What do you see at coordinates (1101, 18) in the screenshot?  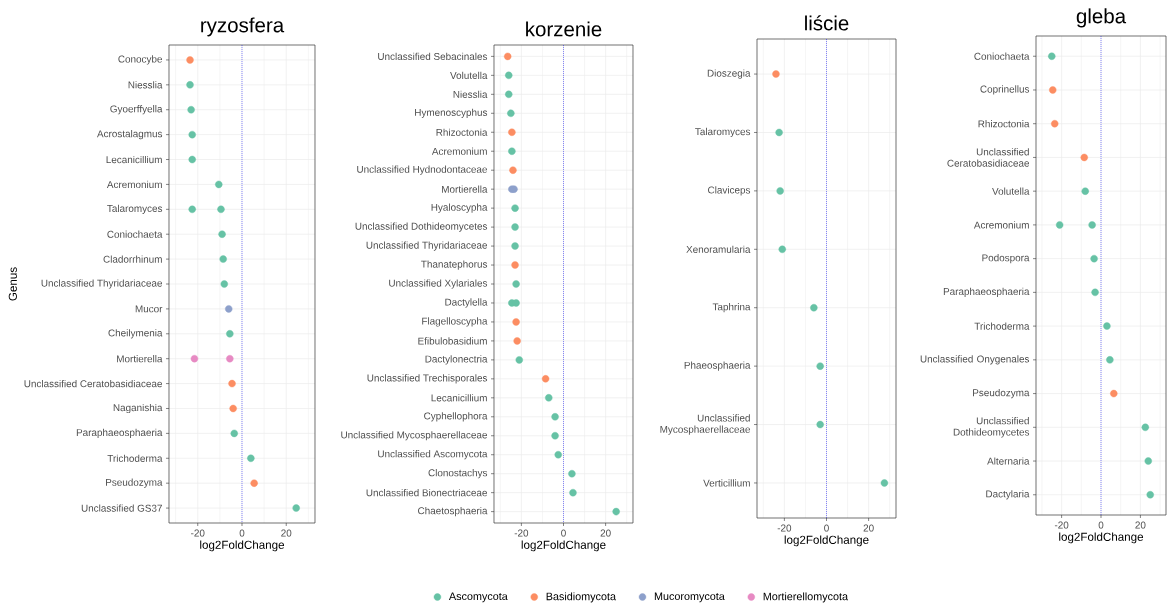 I see `chart-title: gleba` at bounding box center [1101, 18].